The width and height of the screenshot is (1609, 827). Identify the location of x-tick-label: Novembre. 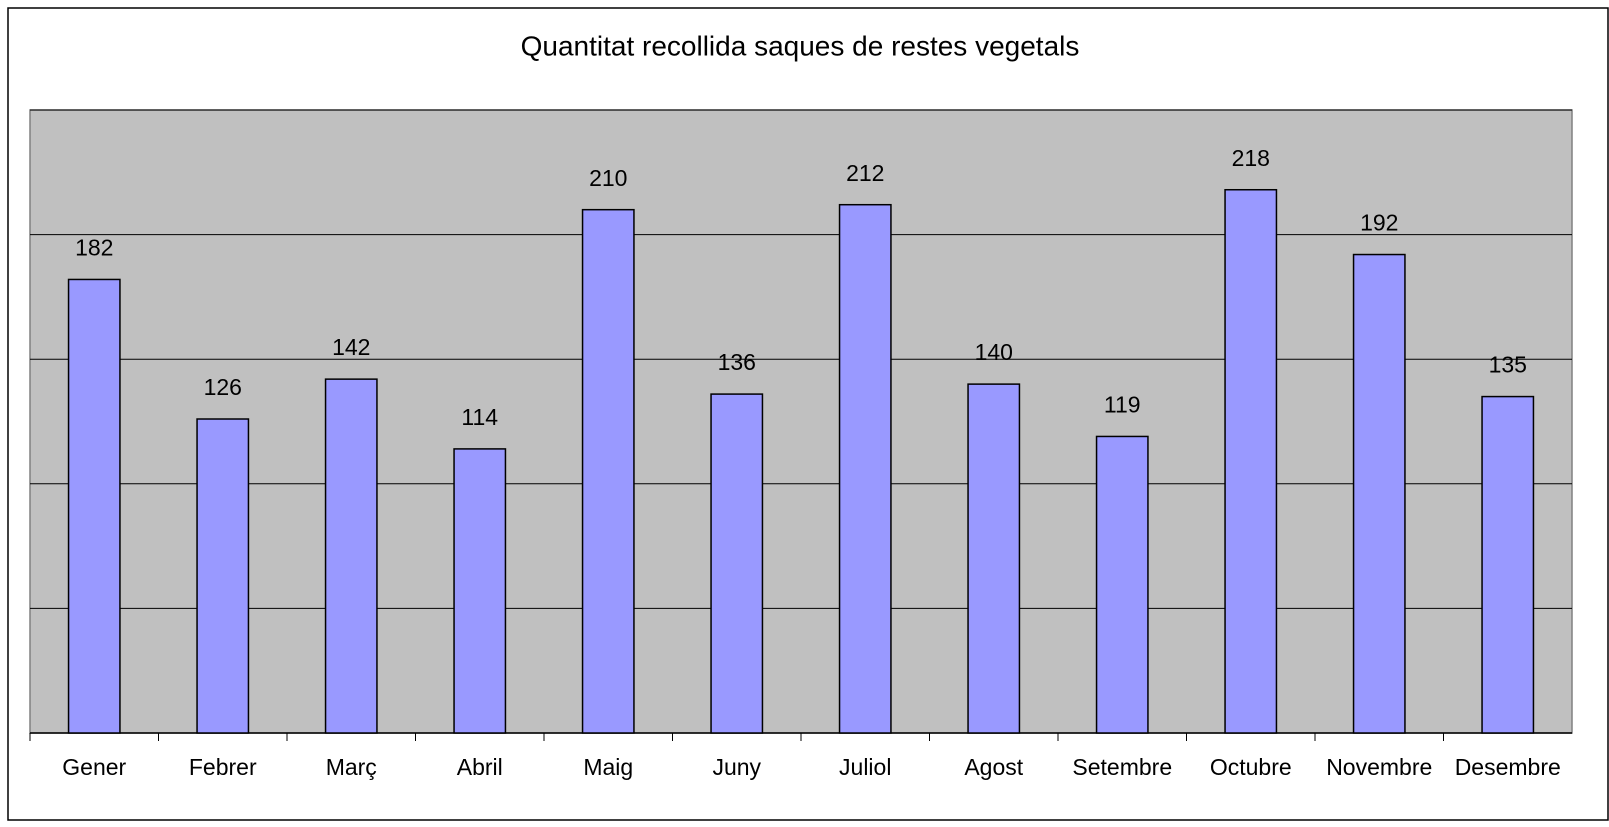
(1379, 767).